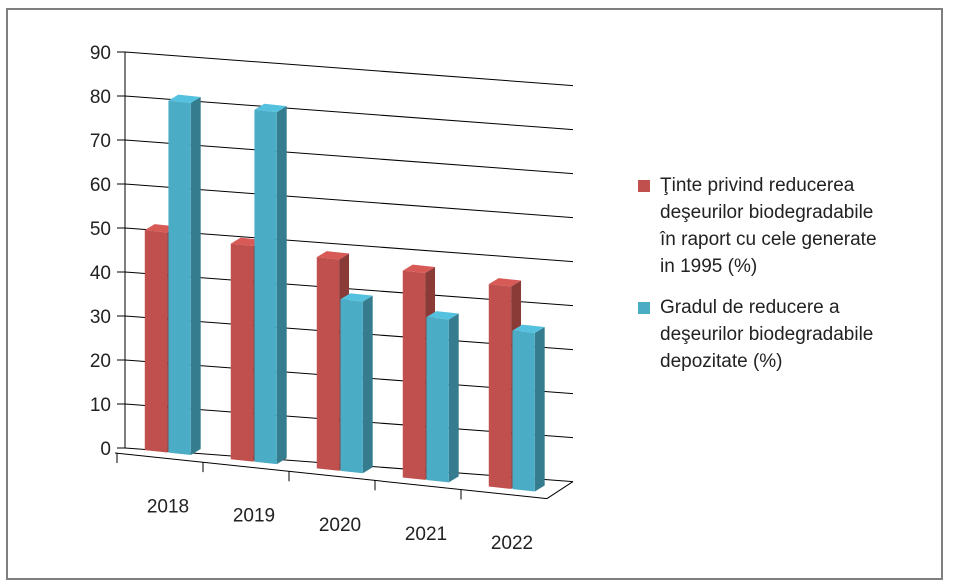 The image size is (953, 585). I want to click on x-tick-label: 2022, so click(512, 543).